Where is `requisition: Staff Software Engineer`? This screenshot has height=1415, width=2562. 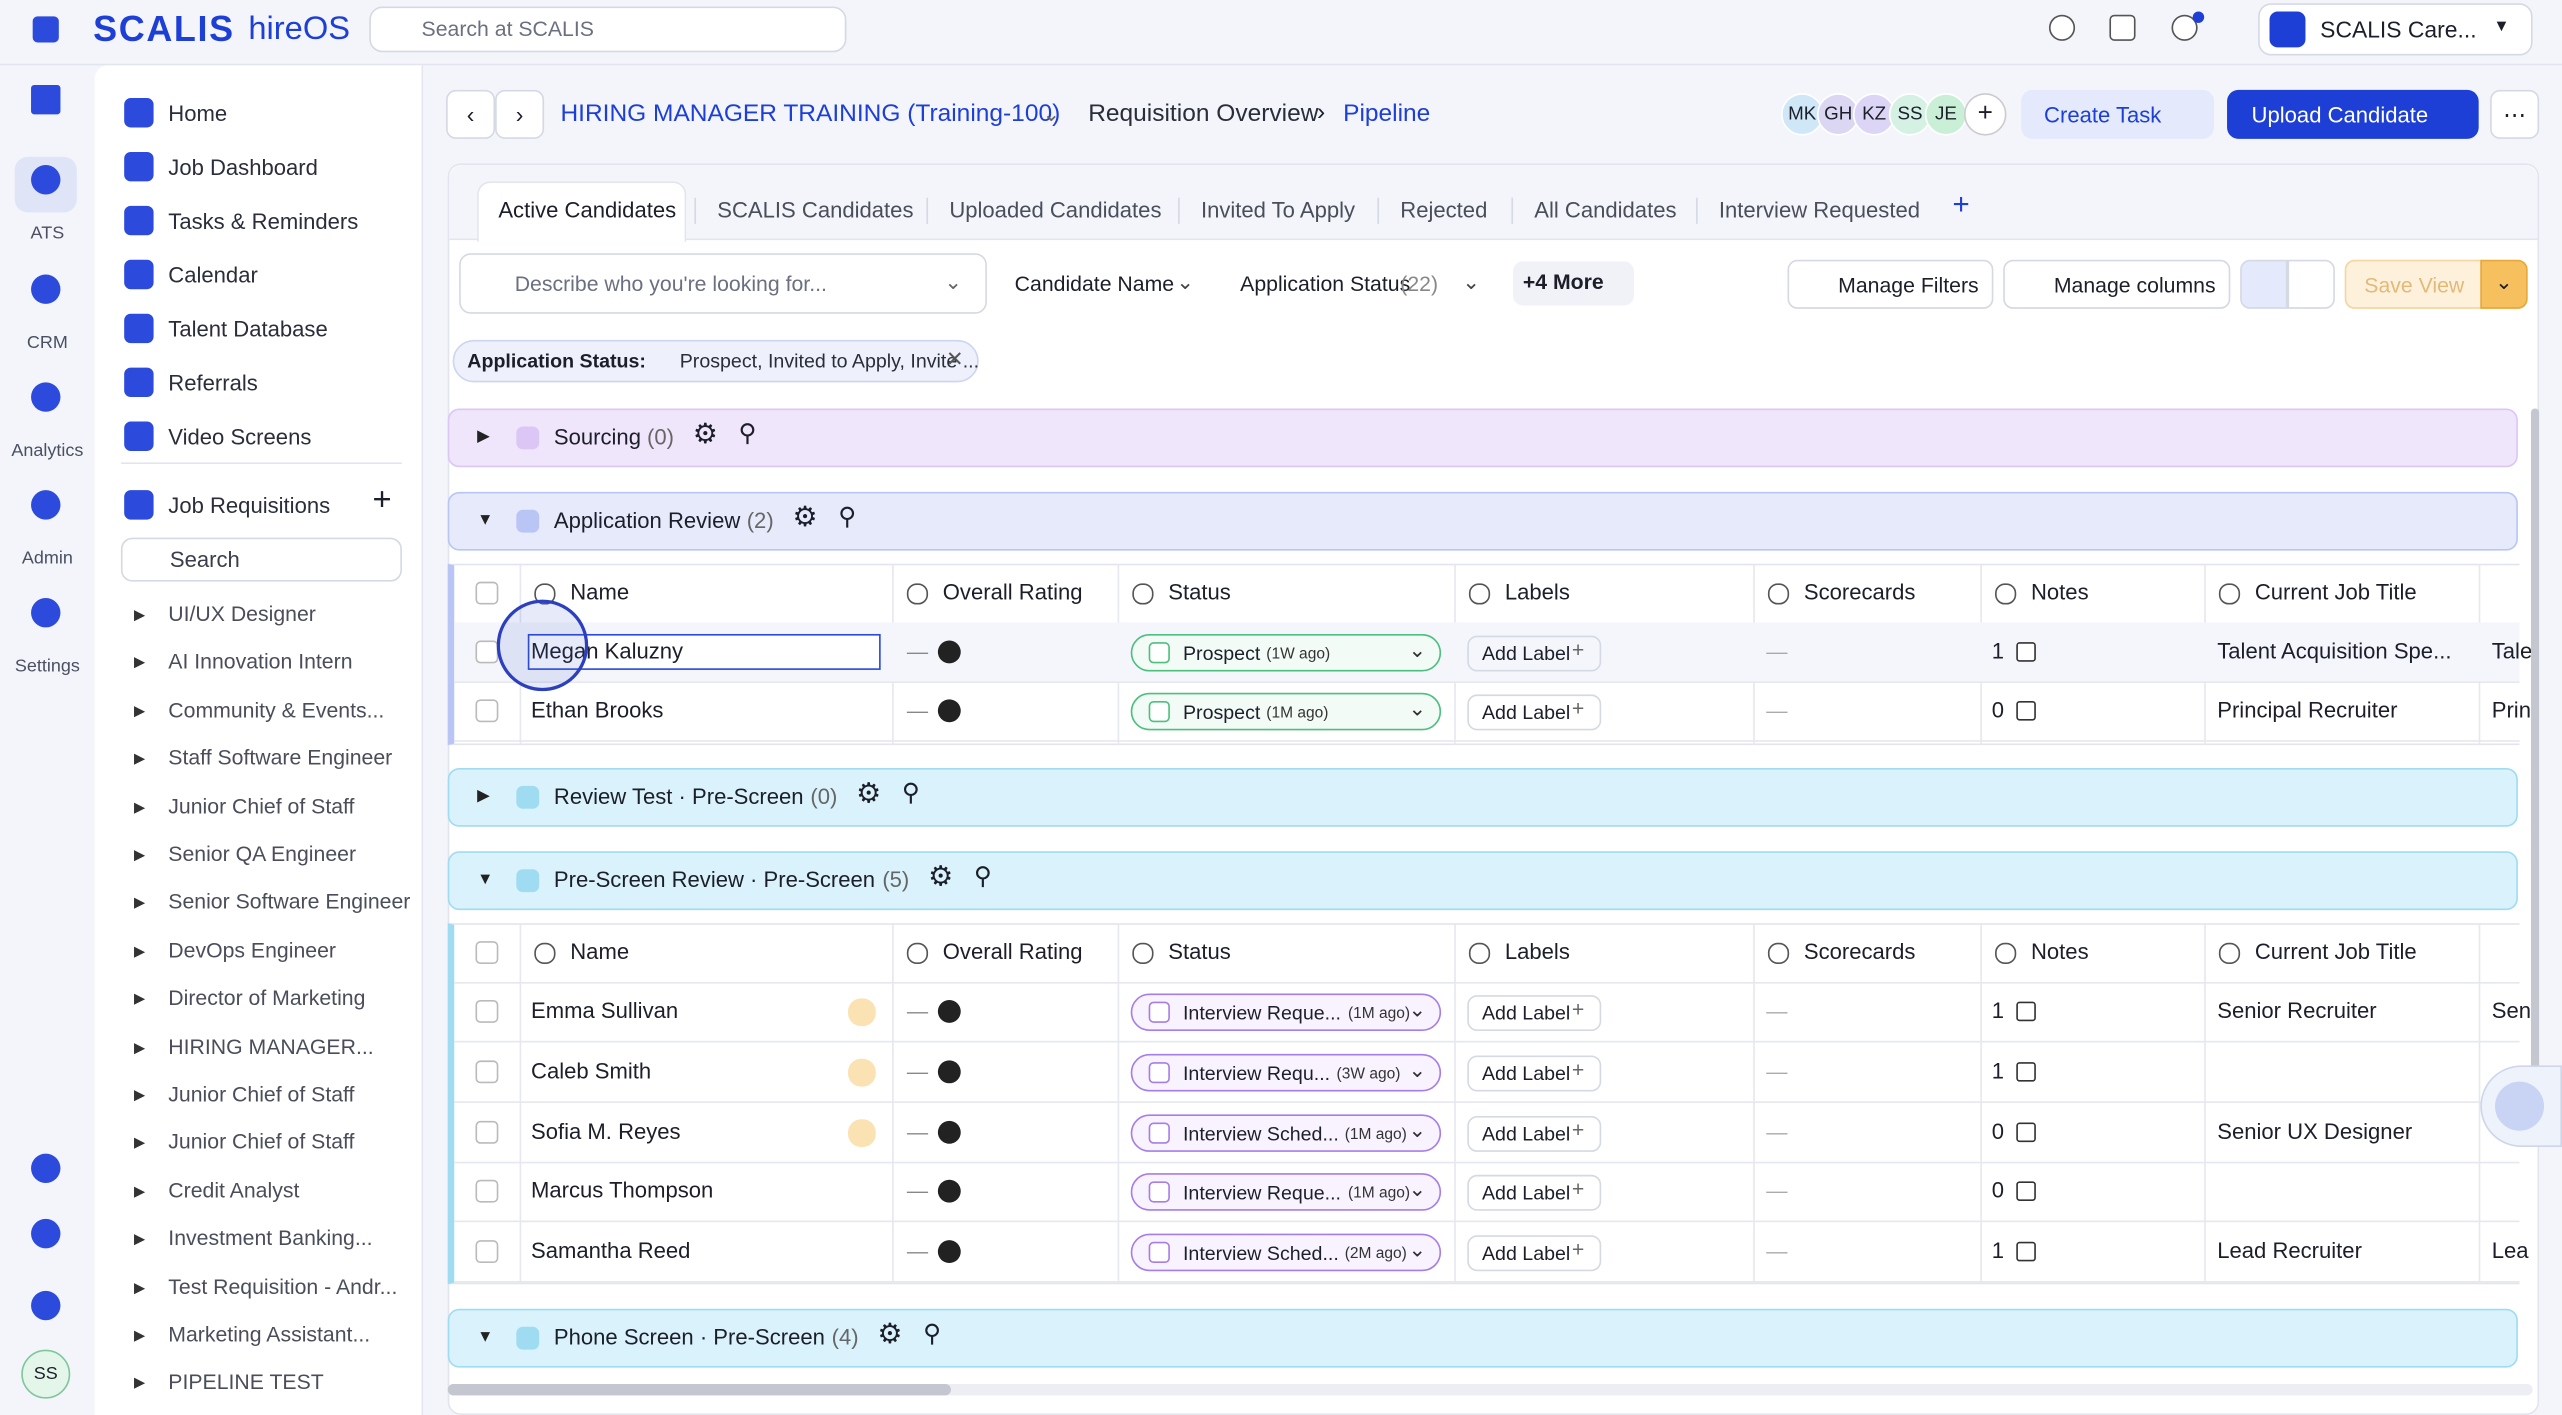 requisition: Staff Software Engineer is located at coordinates (280, 757).